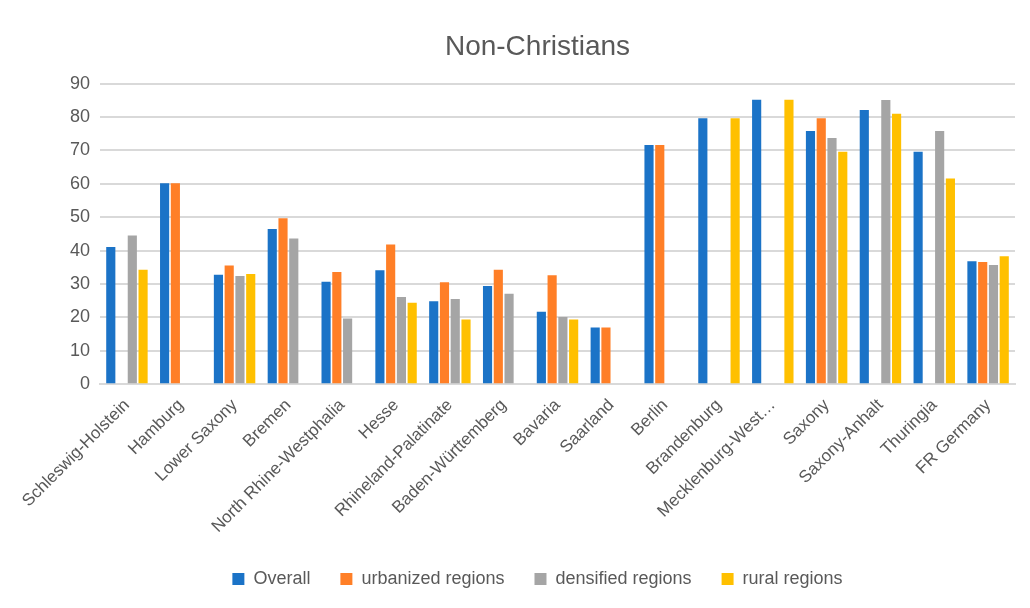 This screenshot has height=608, width=1030. What do you see at coordinates (80, 182) in the screenshot?
I see `y-tick-label: 60` at bounding box center [80, 182].